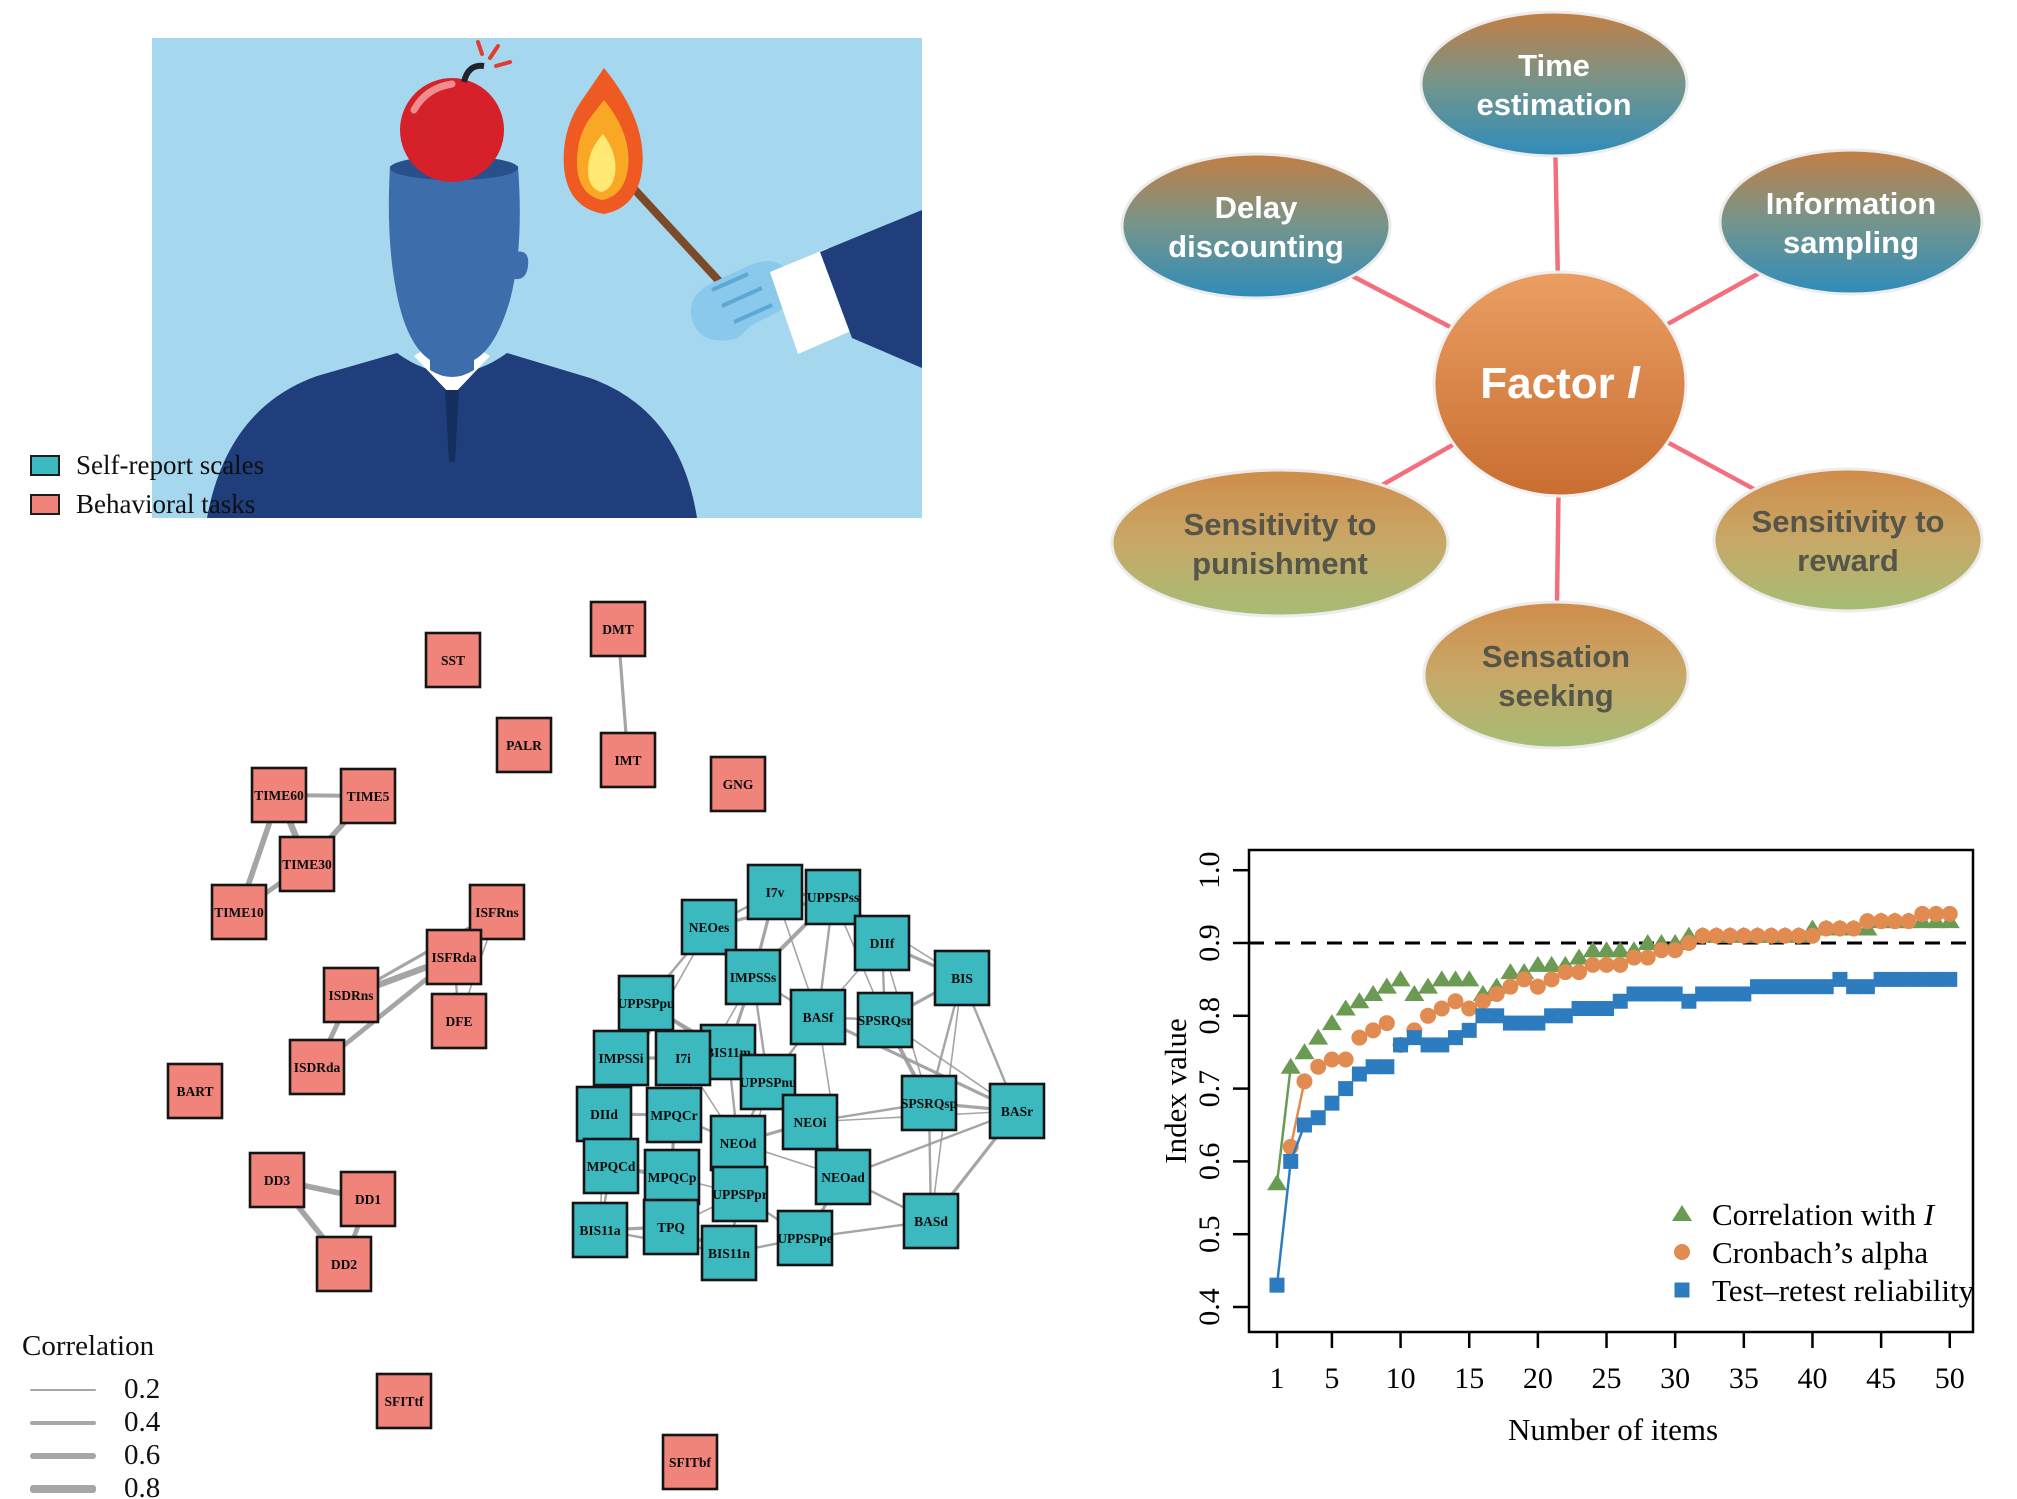 The width and height of the screenshot is (2017, 1499). I want to click on plot-frame, so click(1611, 1091).